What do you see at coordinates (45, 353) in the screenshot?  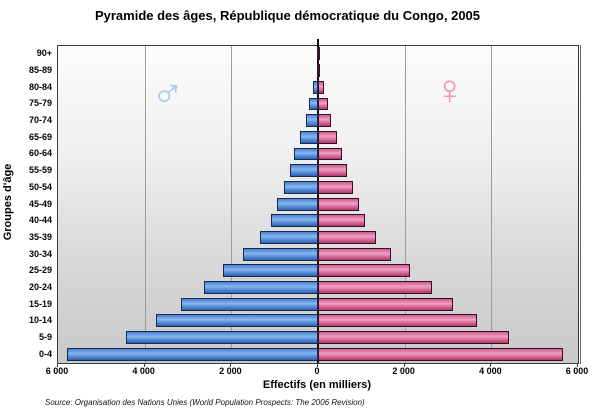 I see `y-axis-label: 0-4` at bounding box center [45, 353].